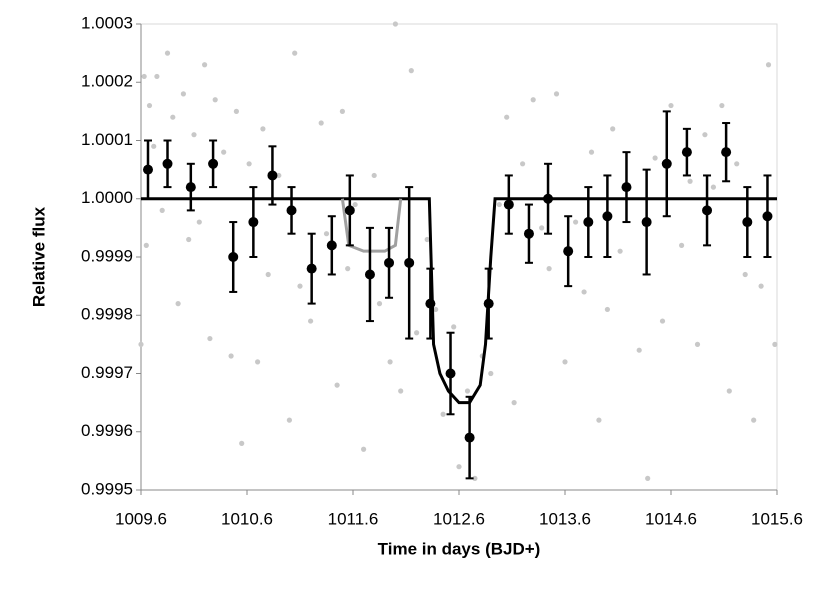 The image size is (830, 591). Describe the element at coordinates (107, 255) in the screenshot. I see `y-tick-label: 0.9999` at that location.